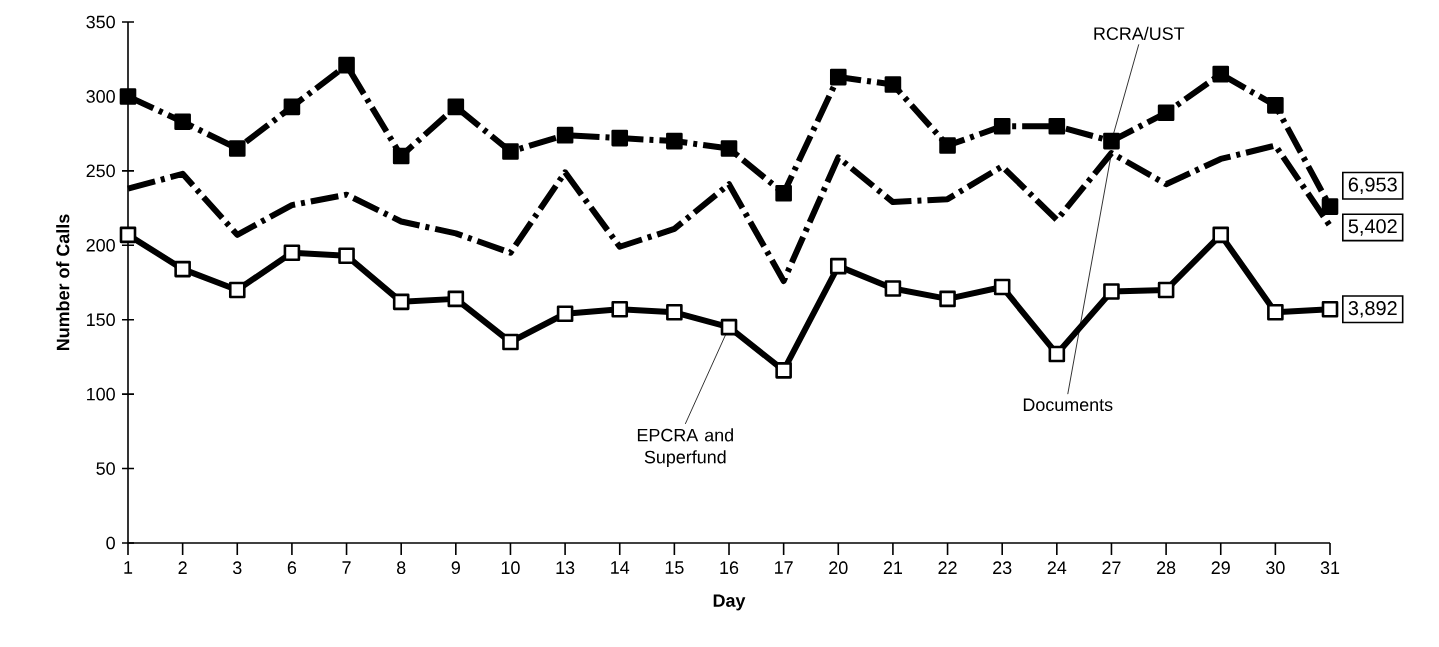 The height and width of the screenshot is (647, 1439). I want to click on y-tick-label: 0, so click(110, 543).